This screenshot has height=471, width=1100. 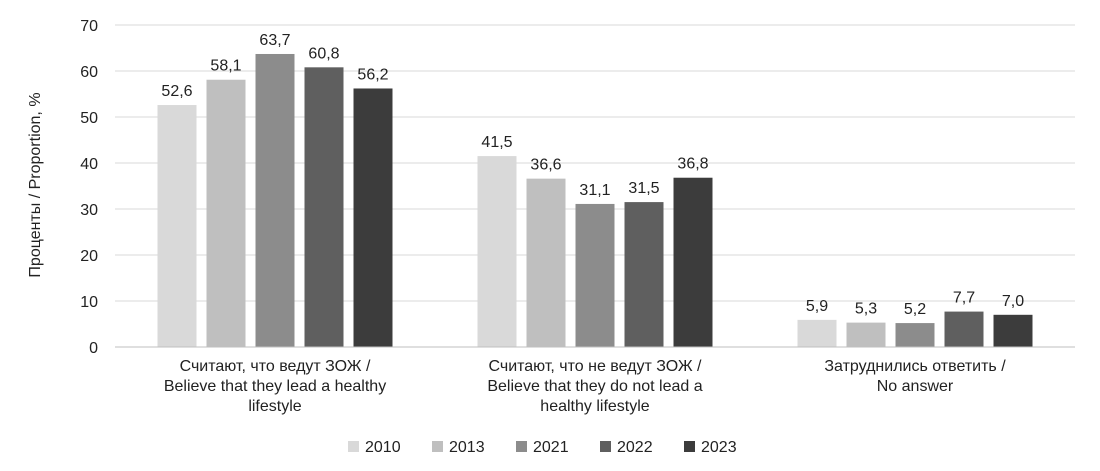 I want to click on category-label: Считают, что не ведут ЗОЖ /, so click(x=595, y=366).